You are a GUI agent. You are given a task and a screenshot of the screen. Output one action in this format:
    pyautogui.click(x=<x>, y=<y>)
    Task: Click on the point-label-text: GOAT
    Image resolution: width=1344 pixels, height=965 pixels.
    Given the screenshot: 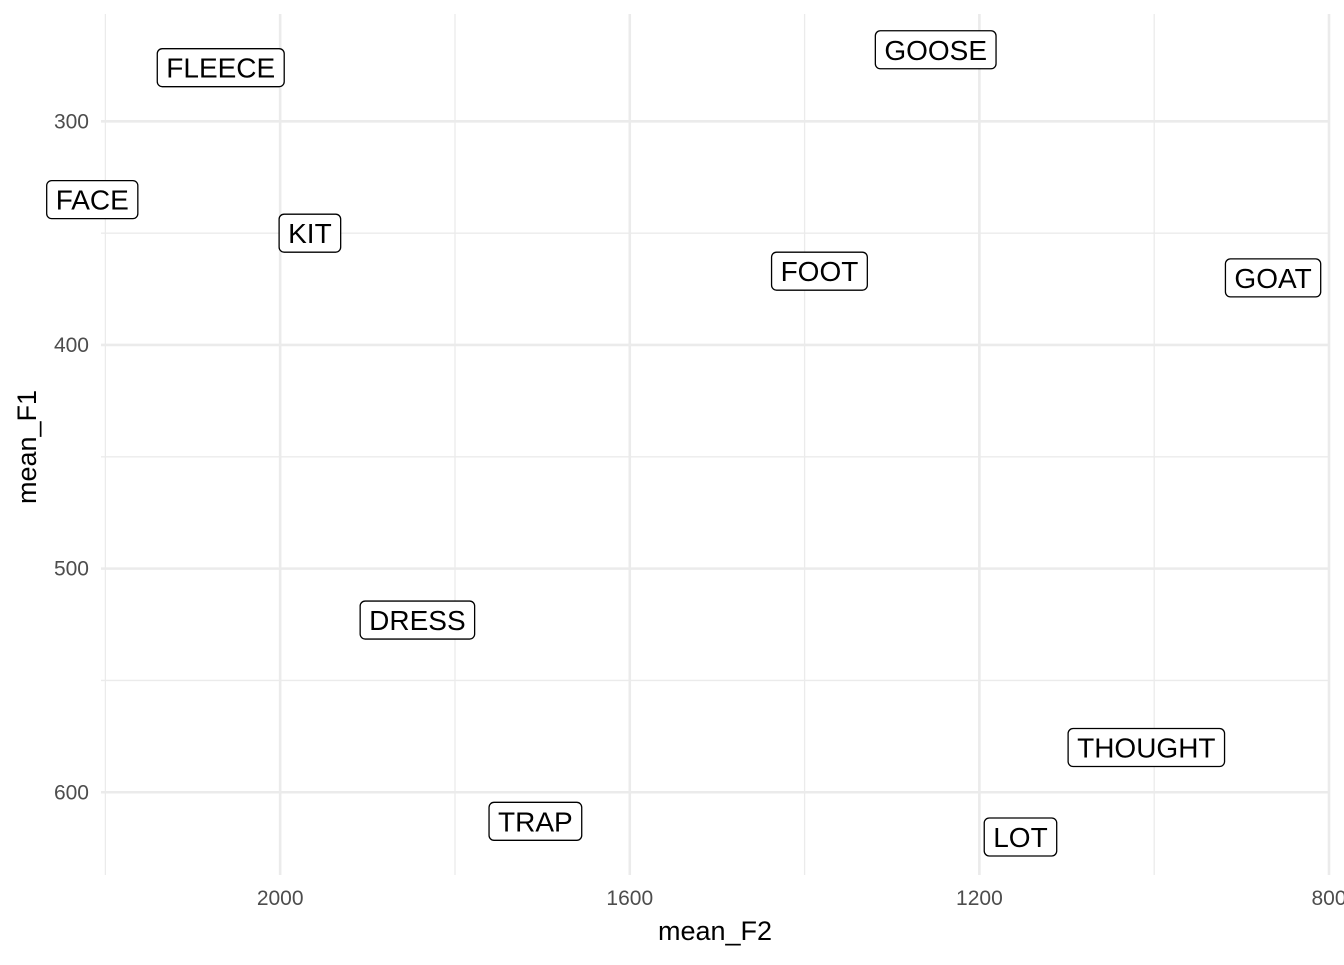 What is the action you would take?
    pyautogui.click(x=1272, y=278)
    